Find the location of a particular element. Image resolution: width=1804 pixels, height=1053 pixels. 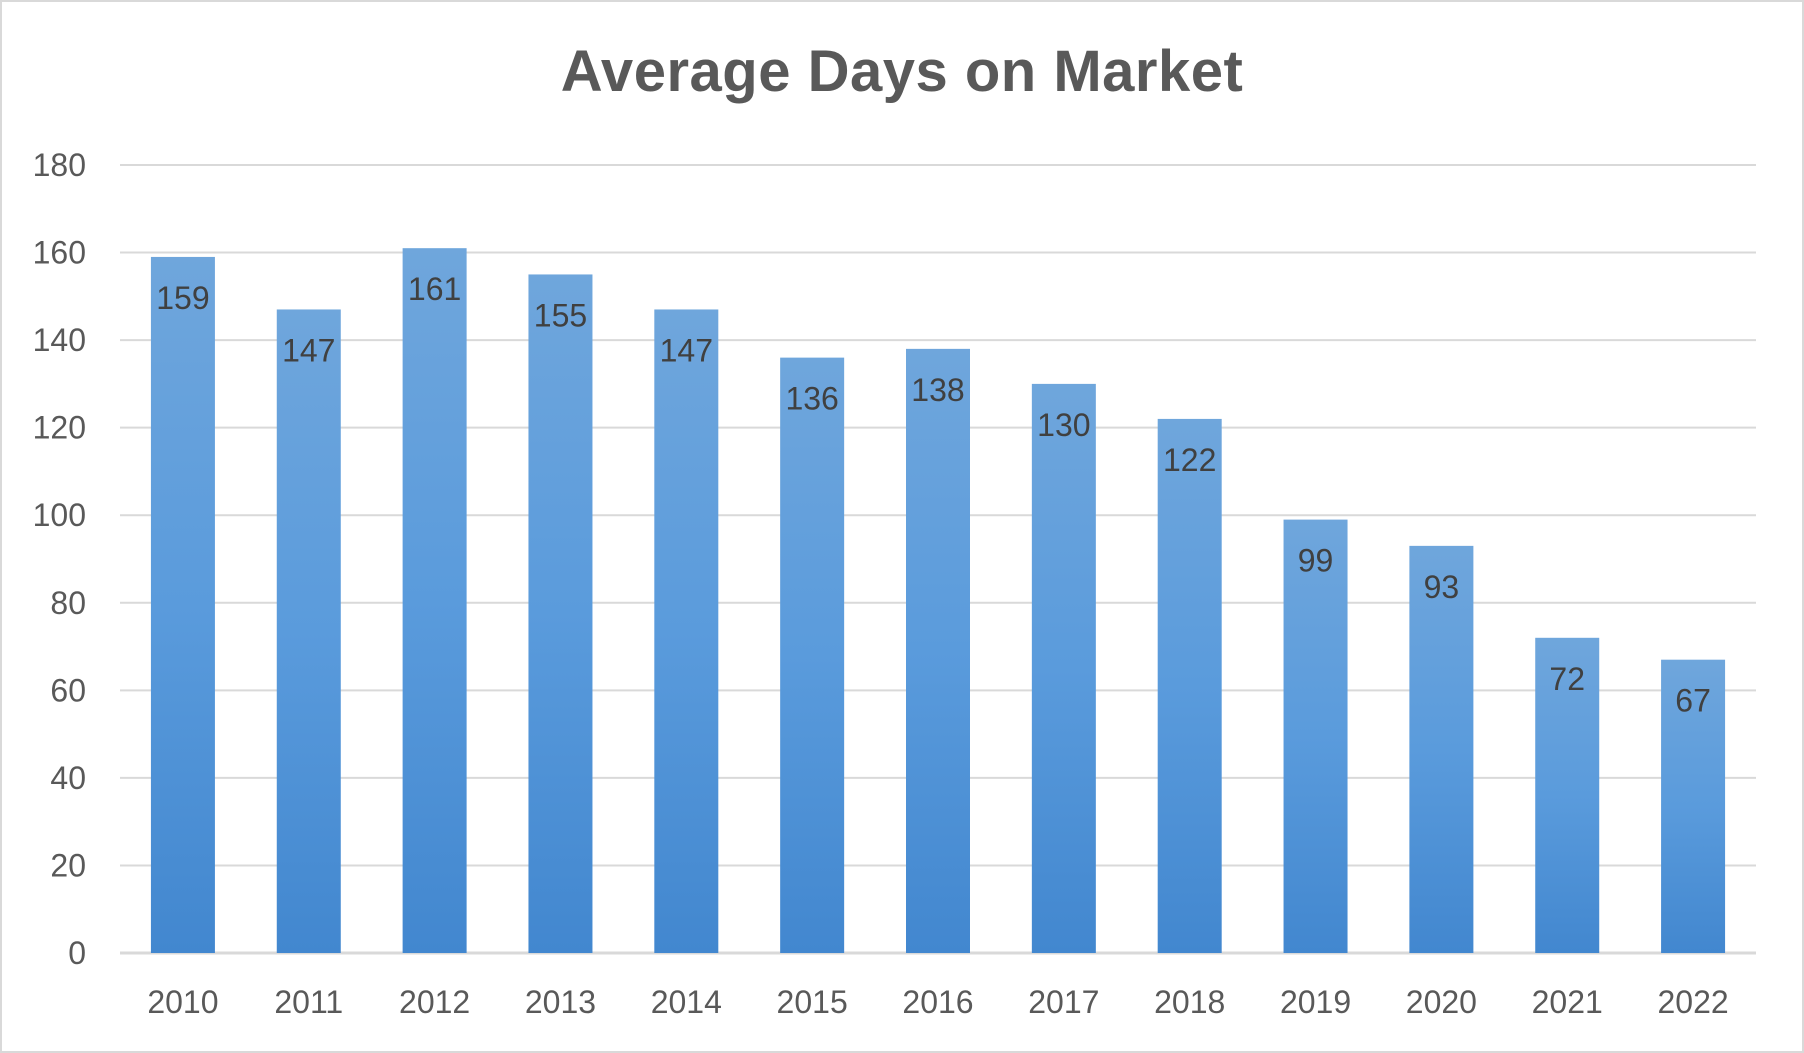

bar-2014 is located at coordinates (686, 631).